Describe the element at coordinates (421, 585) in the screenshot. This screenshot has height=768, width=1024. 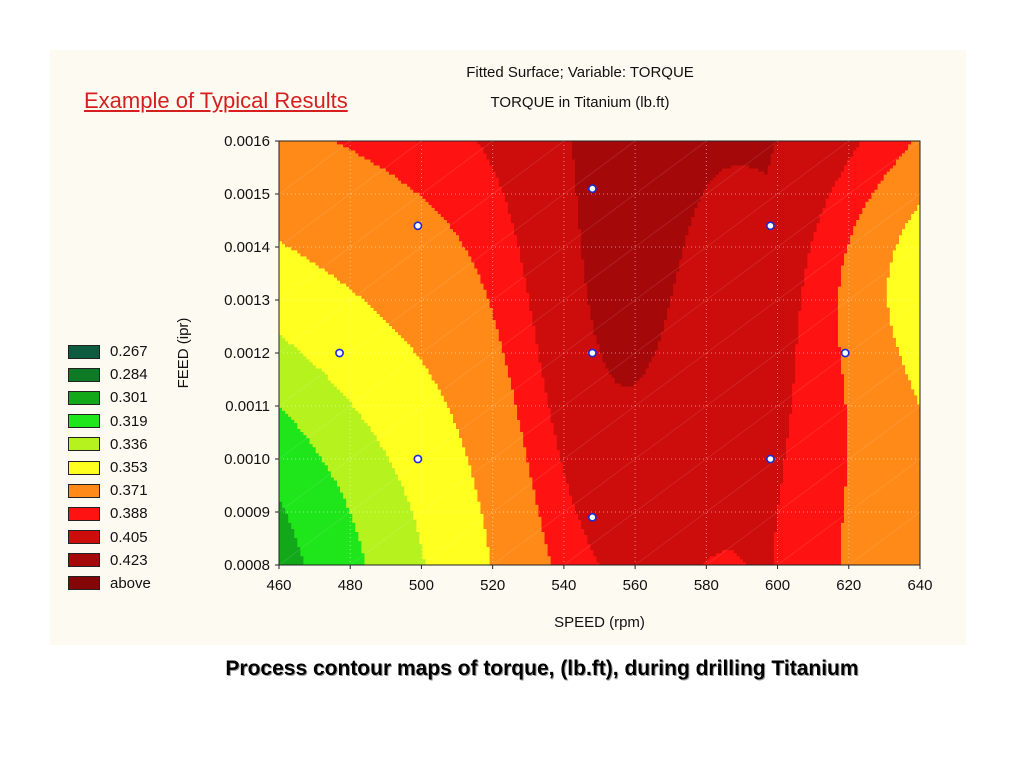
I see `x-tick-label: 500` at that location.